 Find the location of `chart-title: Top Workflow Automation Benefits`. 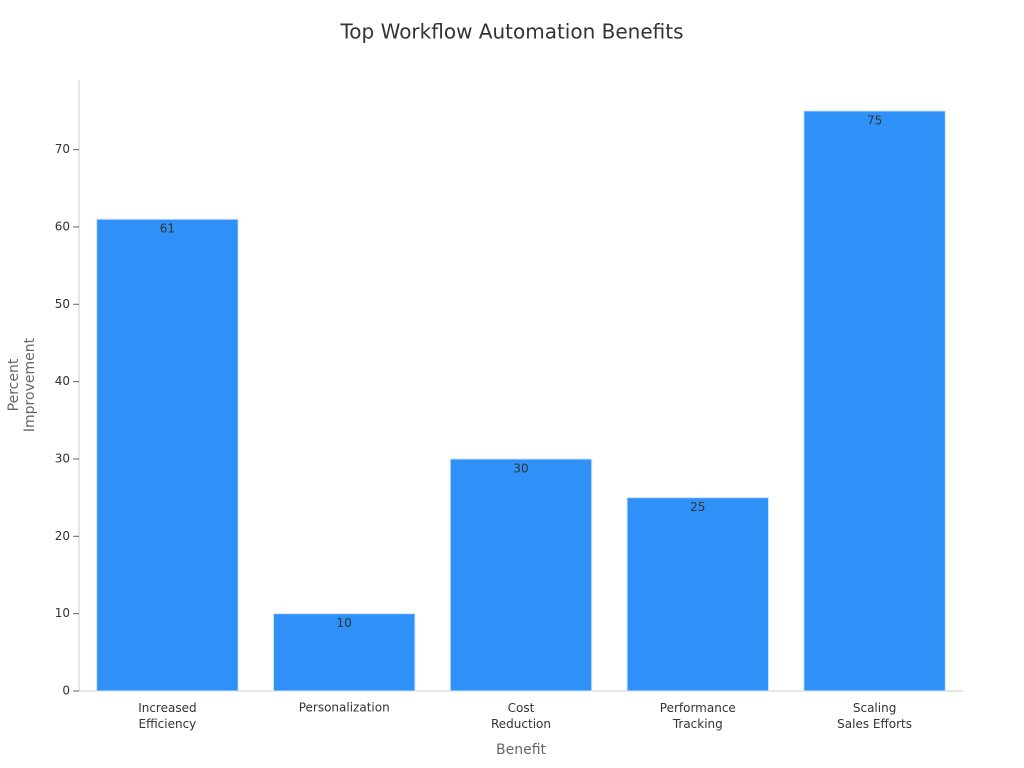

chart-title: Top Workflow Automation Benefits is located at coordinates (511, 32).